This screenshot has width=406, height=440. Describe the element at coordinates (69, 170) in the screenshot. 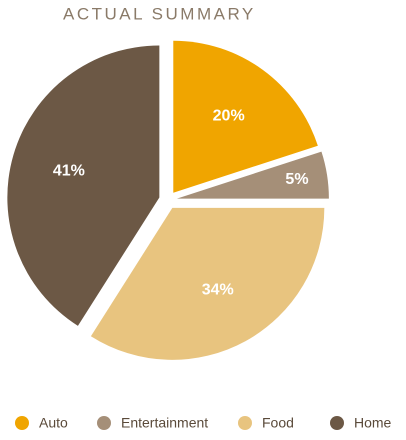

I see `value-label: 41%` at that location.